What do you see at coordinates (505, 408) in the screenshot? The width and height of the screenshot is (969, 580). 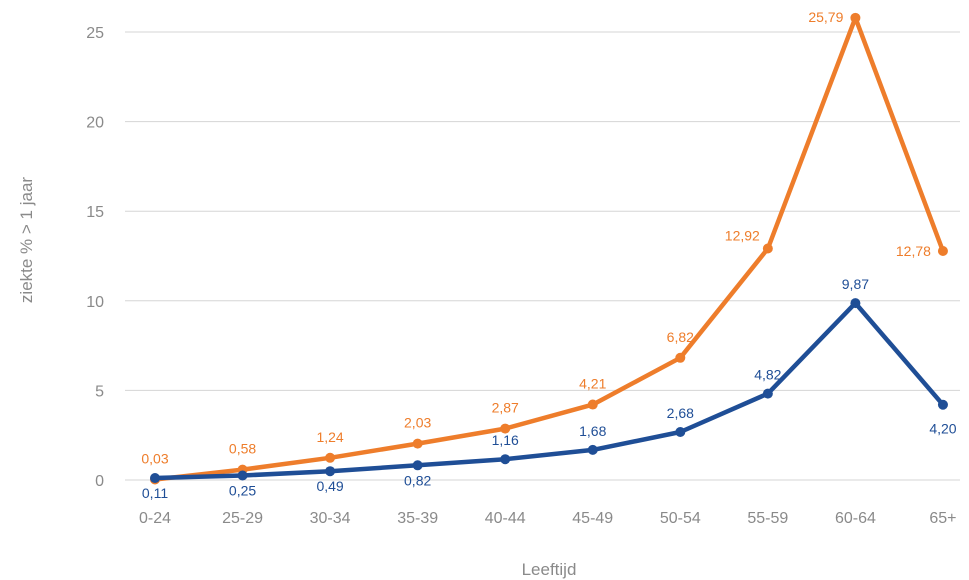 I see `data-label: 2,87` at bounding box center [505, 408].